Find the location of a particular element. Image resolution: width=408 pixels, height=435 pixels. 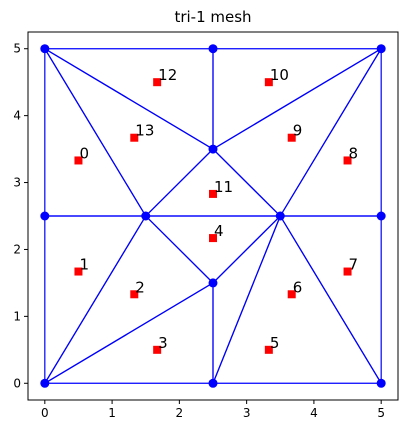

y-tick-label: 1 is located at coordinates (17, 316).